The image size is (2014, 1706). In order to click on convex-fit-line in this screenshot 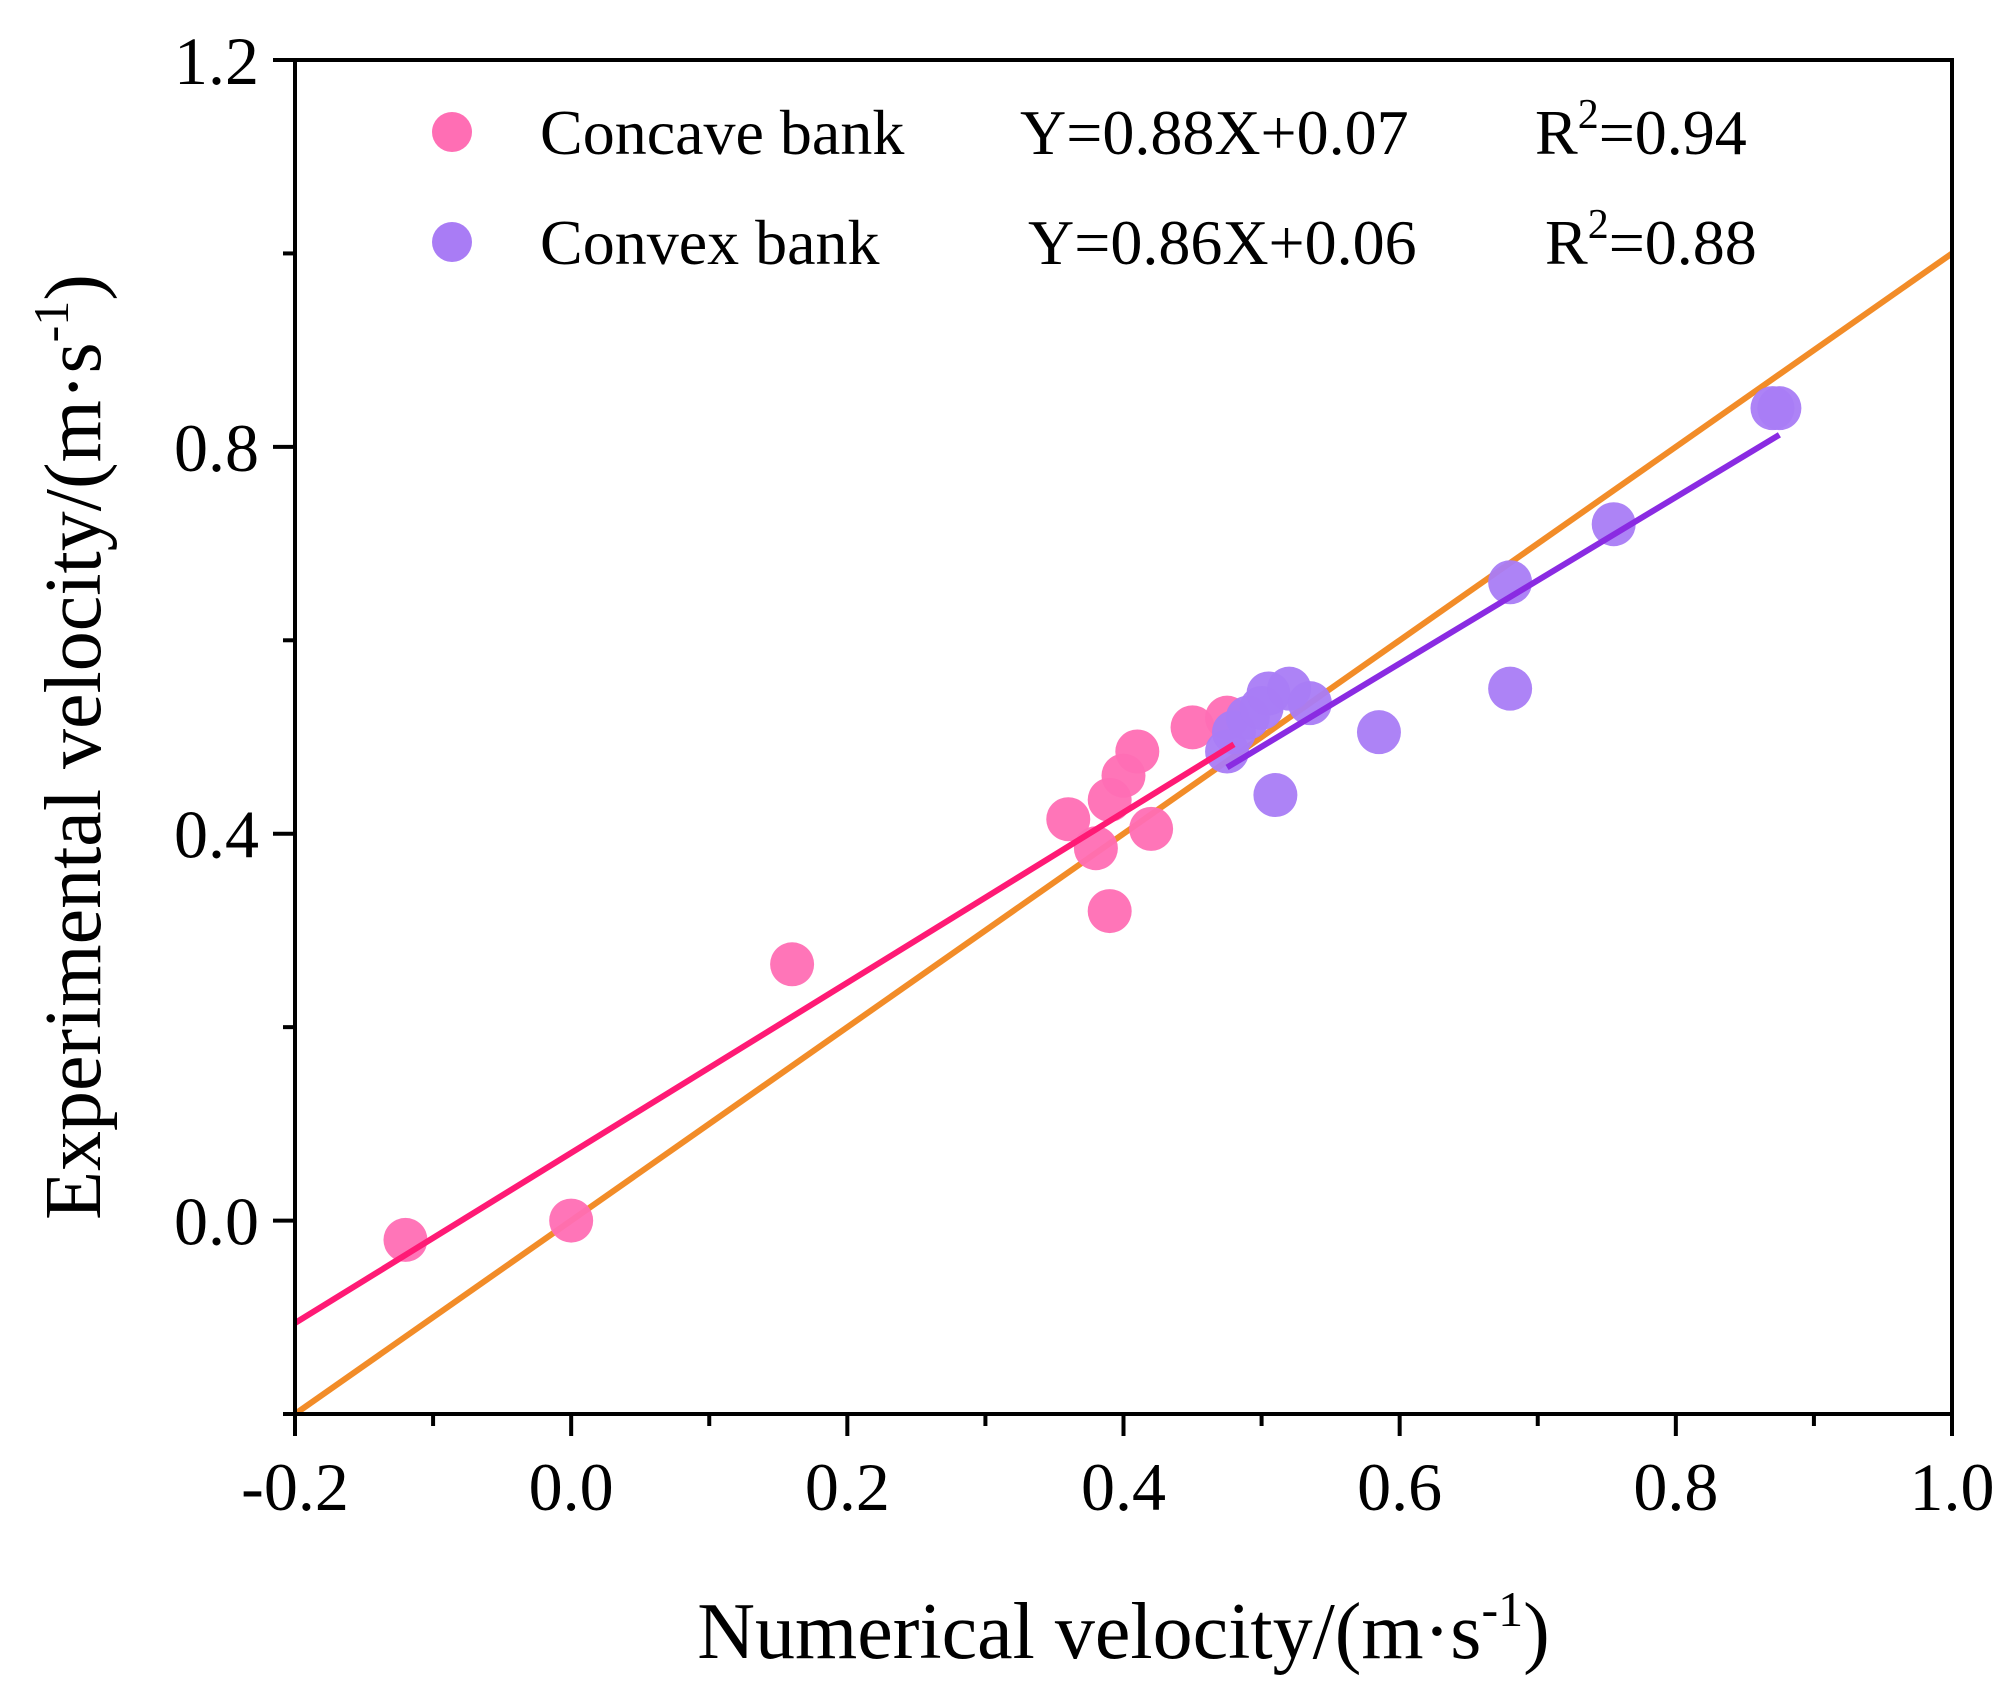, I will do `click(1503, 601)`.